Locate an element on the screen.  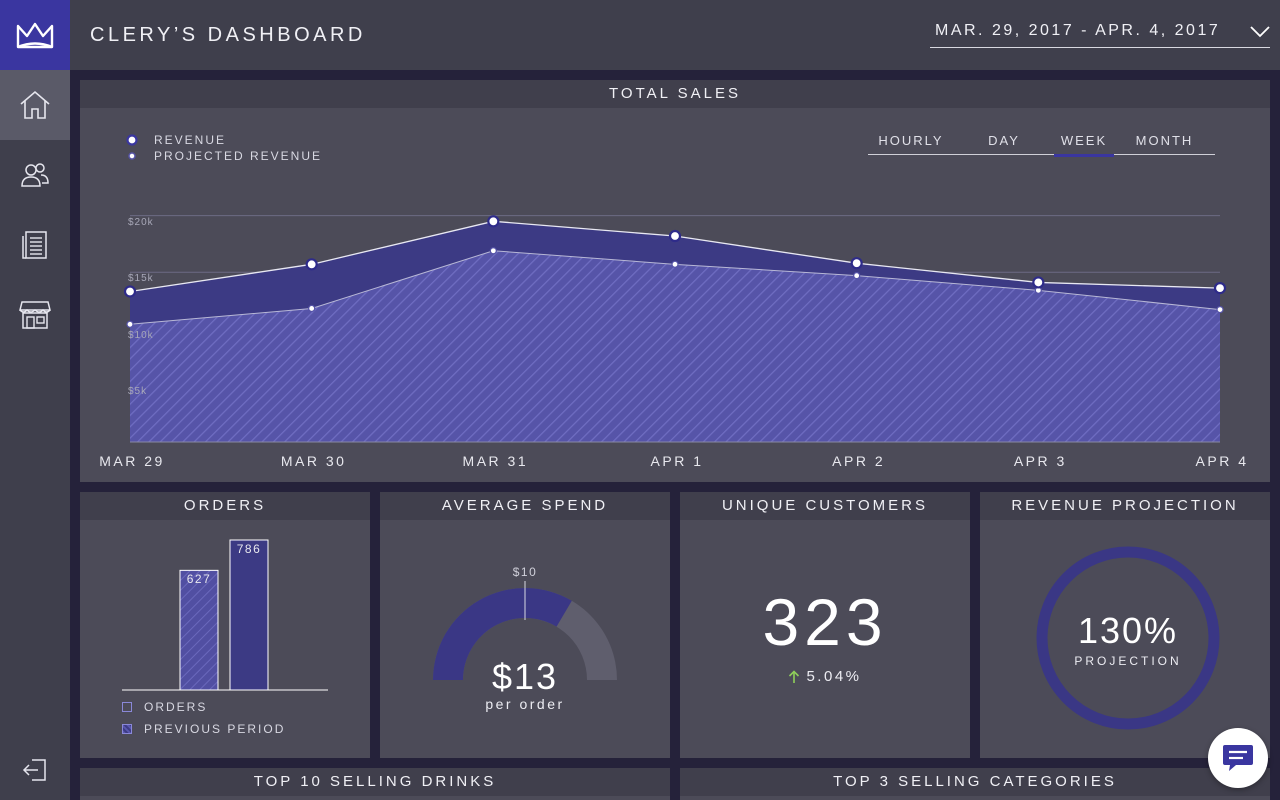
top-drinks-title: TOP 10 SELLING DRINKS is located at coordinates (375, 782).